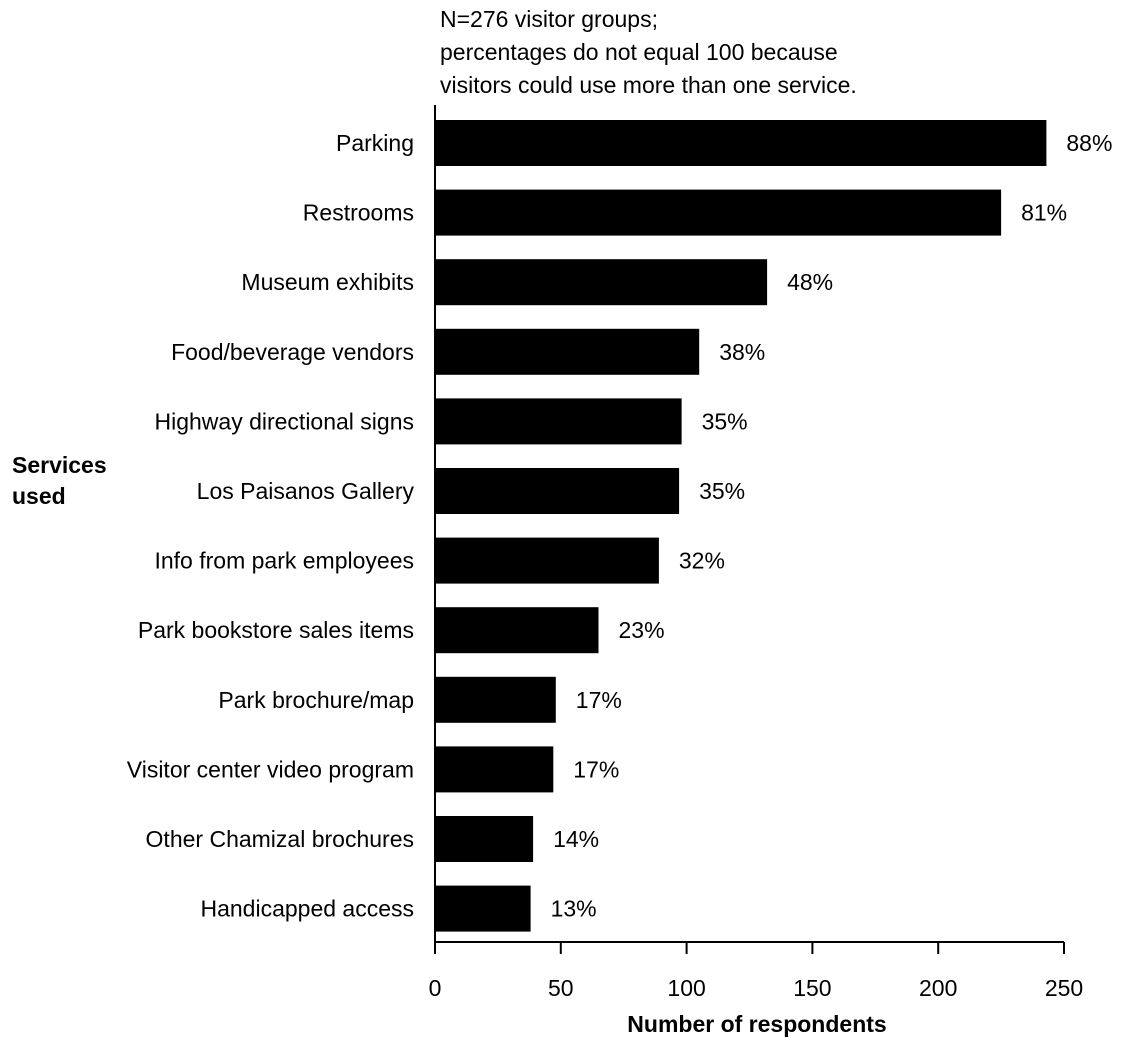 This screenshot has height=1038, width=1125. I want to click on value-label-1: 81%, so click(1044, 213).